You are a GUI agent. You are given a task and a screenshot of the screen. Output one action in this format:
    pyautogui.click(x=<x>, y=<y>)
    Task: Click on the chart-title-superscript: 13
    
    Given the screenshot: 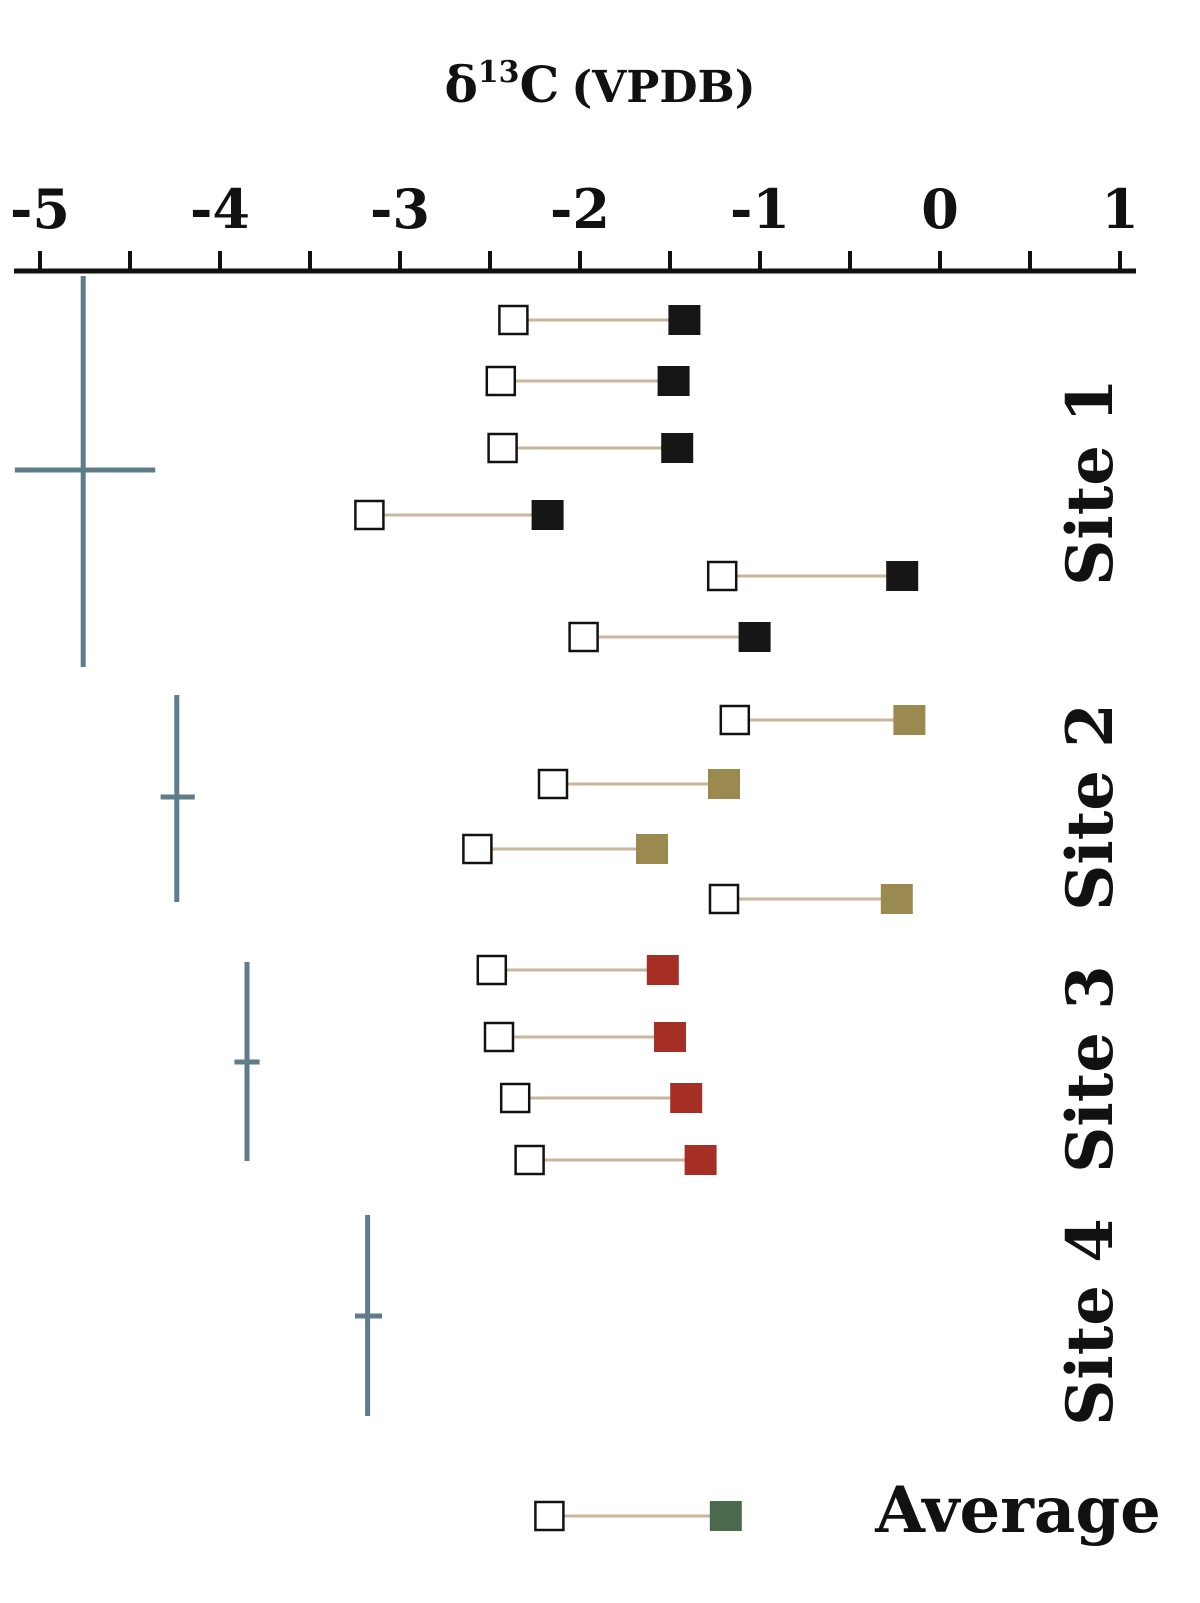 What is the action you would take?
    pyautogui.click(x=499, y=72)
    